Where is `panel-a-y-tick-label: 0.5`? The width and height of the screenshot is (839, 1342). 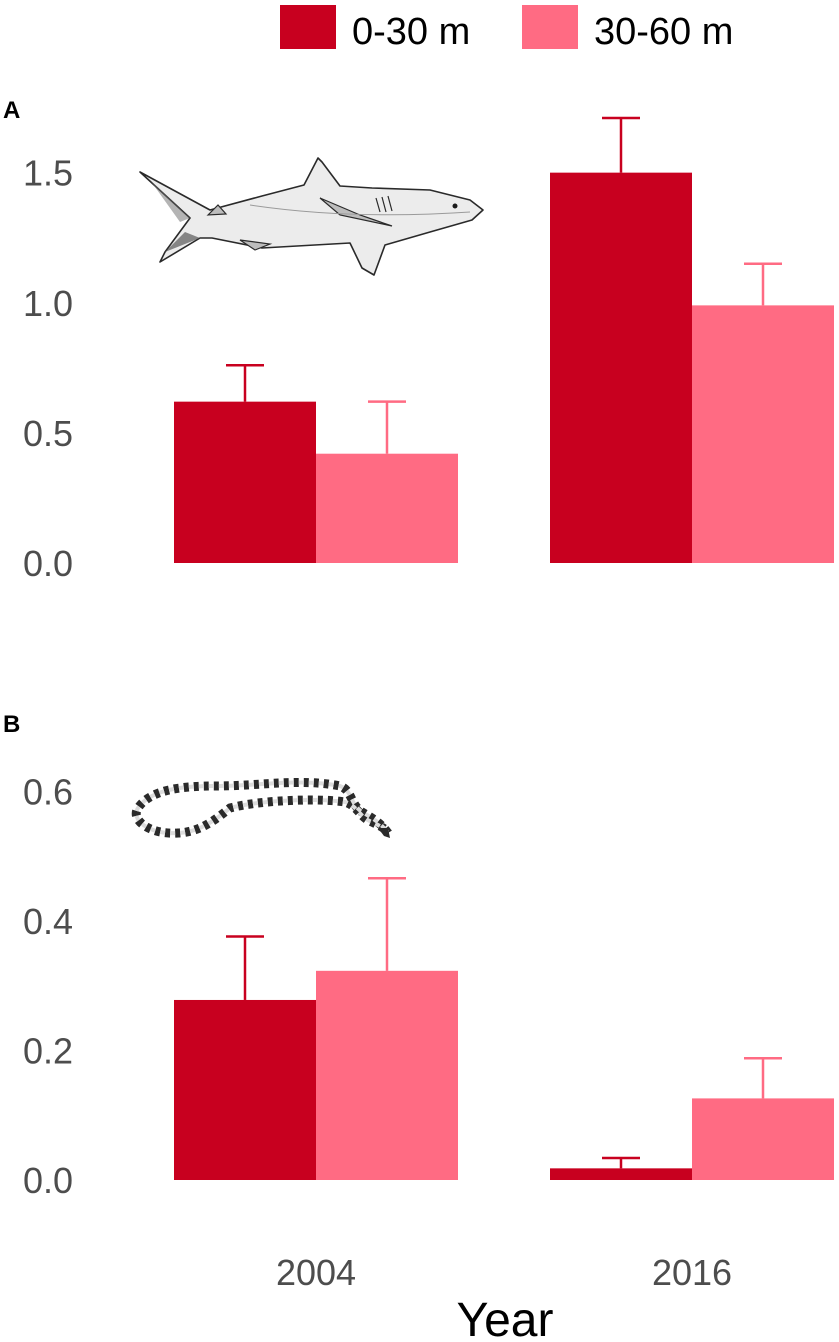
panel-a-y-tick-label: 0.5 is located at coordinates (48, 433).